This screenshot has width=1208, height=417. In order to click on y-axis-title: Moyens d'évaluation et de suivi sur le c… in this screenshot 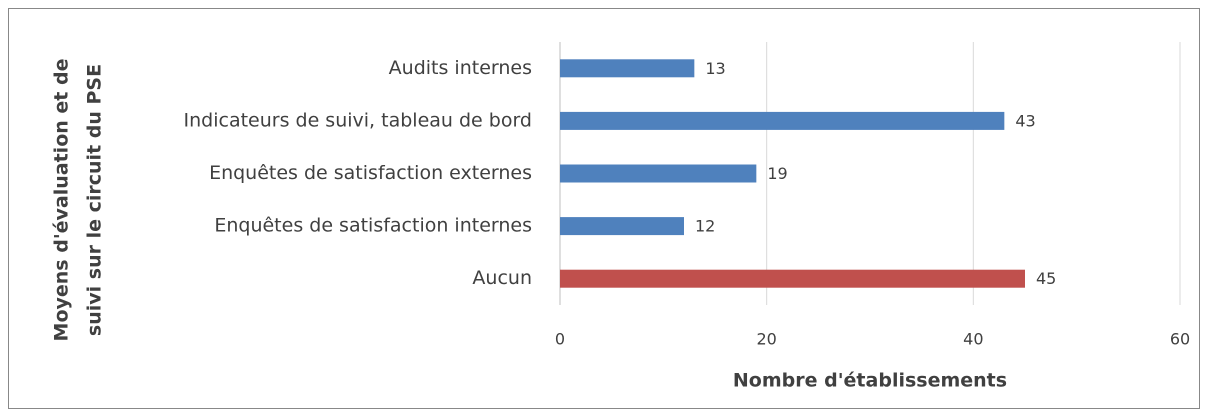, I will do `click(78, 200)`.